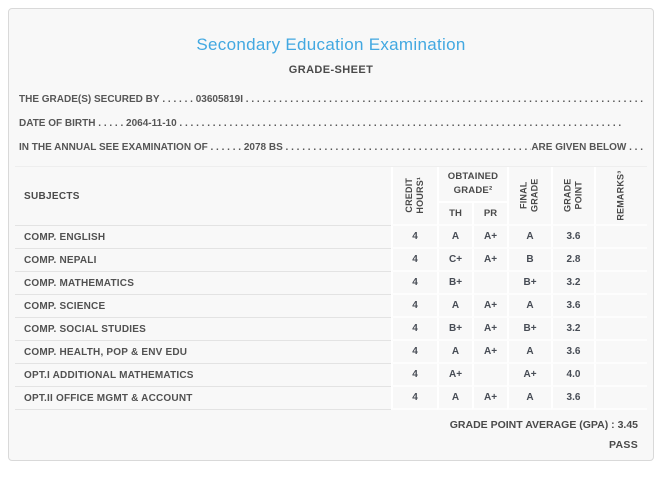 This screenshot has width=662, height=477. Describe the element at coordinates (331, 44) in the screenshot. I see `page-title: Secondary Education Examination` at that location.